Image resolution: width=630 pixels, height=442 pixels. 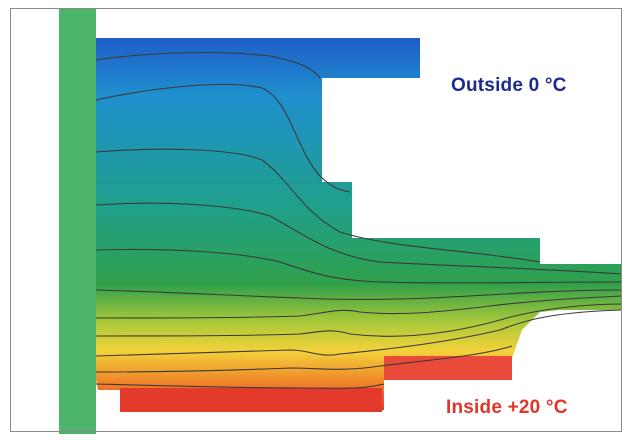 What do you see at coordinates (77, 221) in the screenshot?
I see `wall-strip` at bounding box center [77, 221].